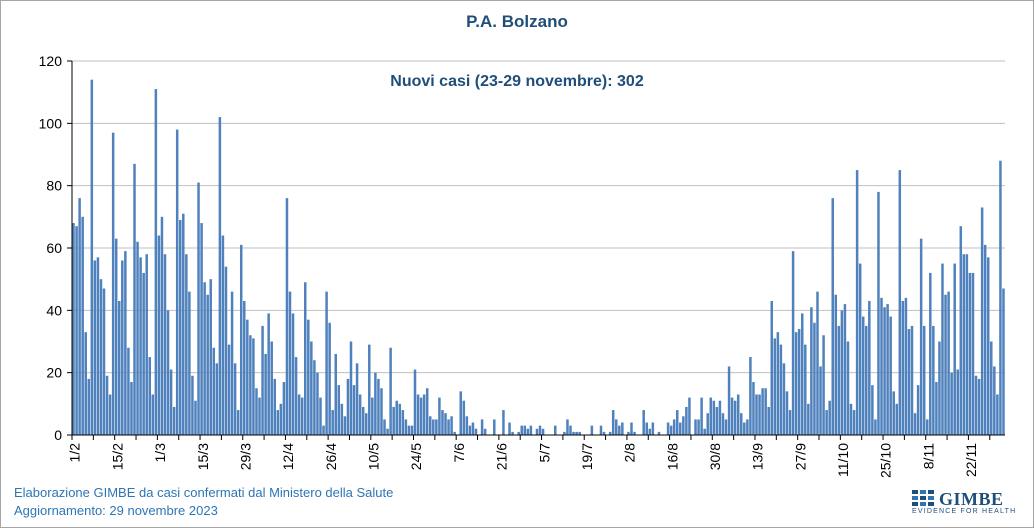 The width and height of the screenshot is (1034, 528). Describe the element at coordinates (971, 460) in the screenshot. I see `x-tick-label: 22/11` at that location.